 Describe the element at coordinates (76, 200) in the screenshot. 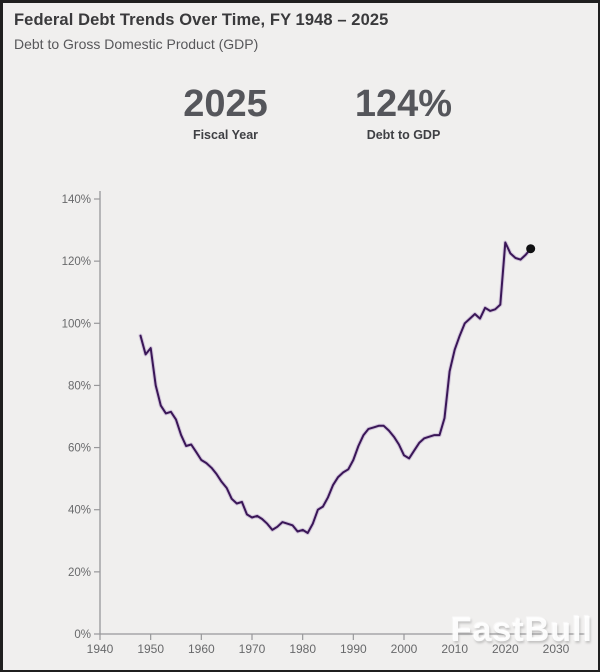

I see `y-tick-label: 140%` at that location.